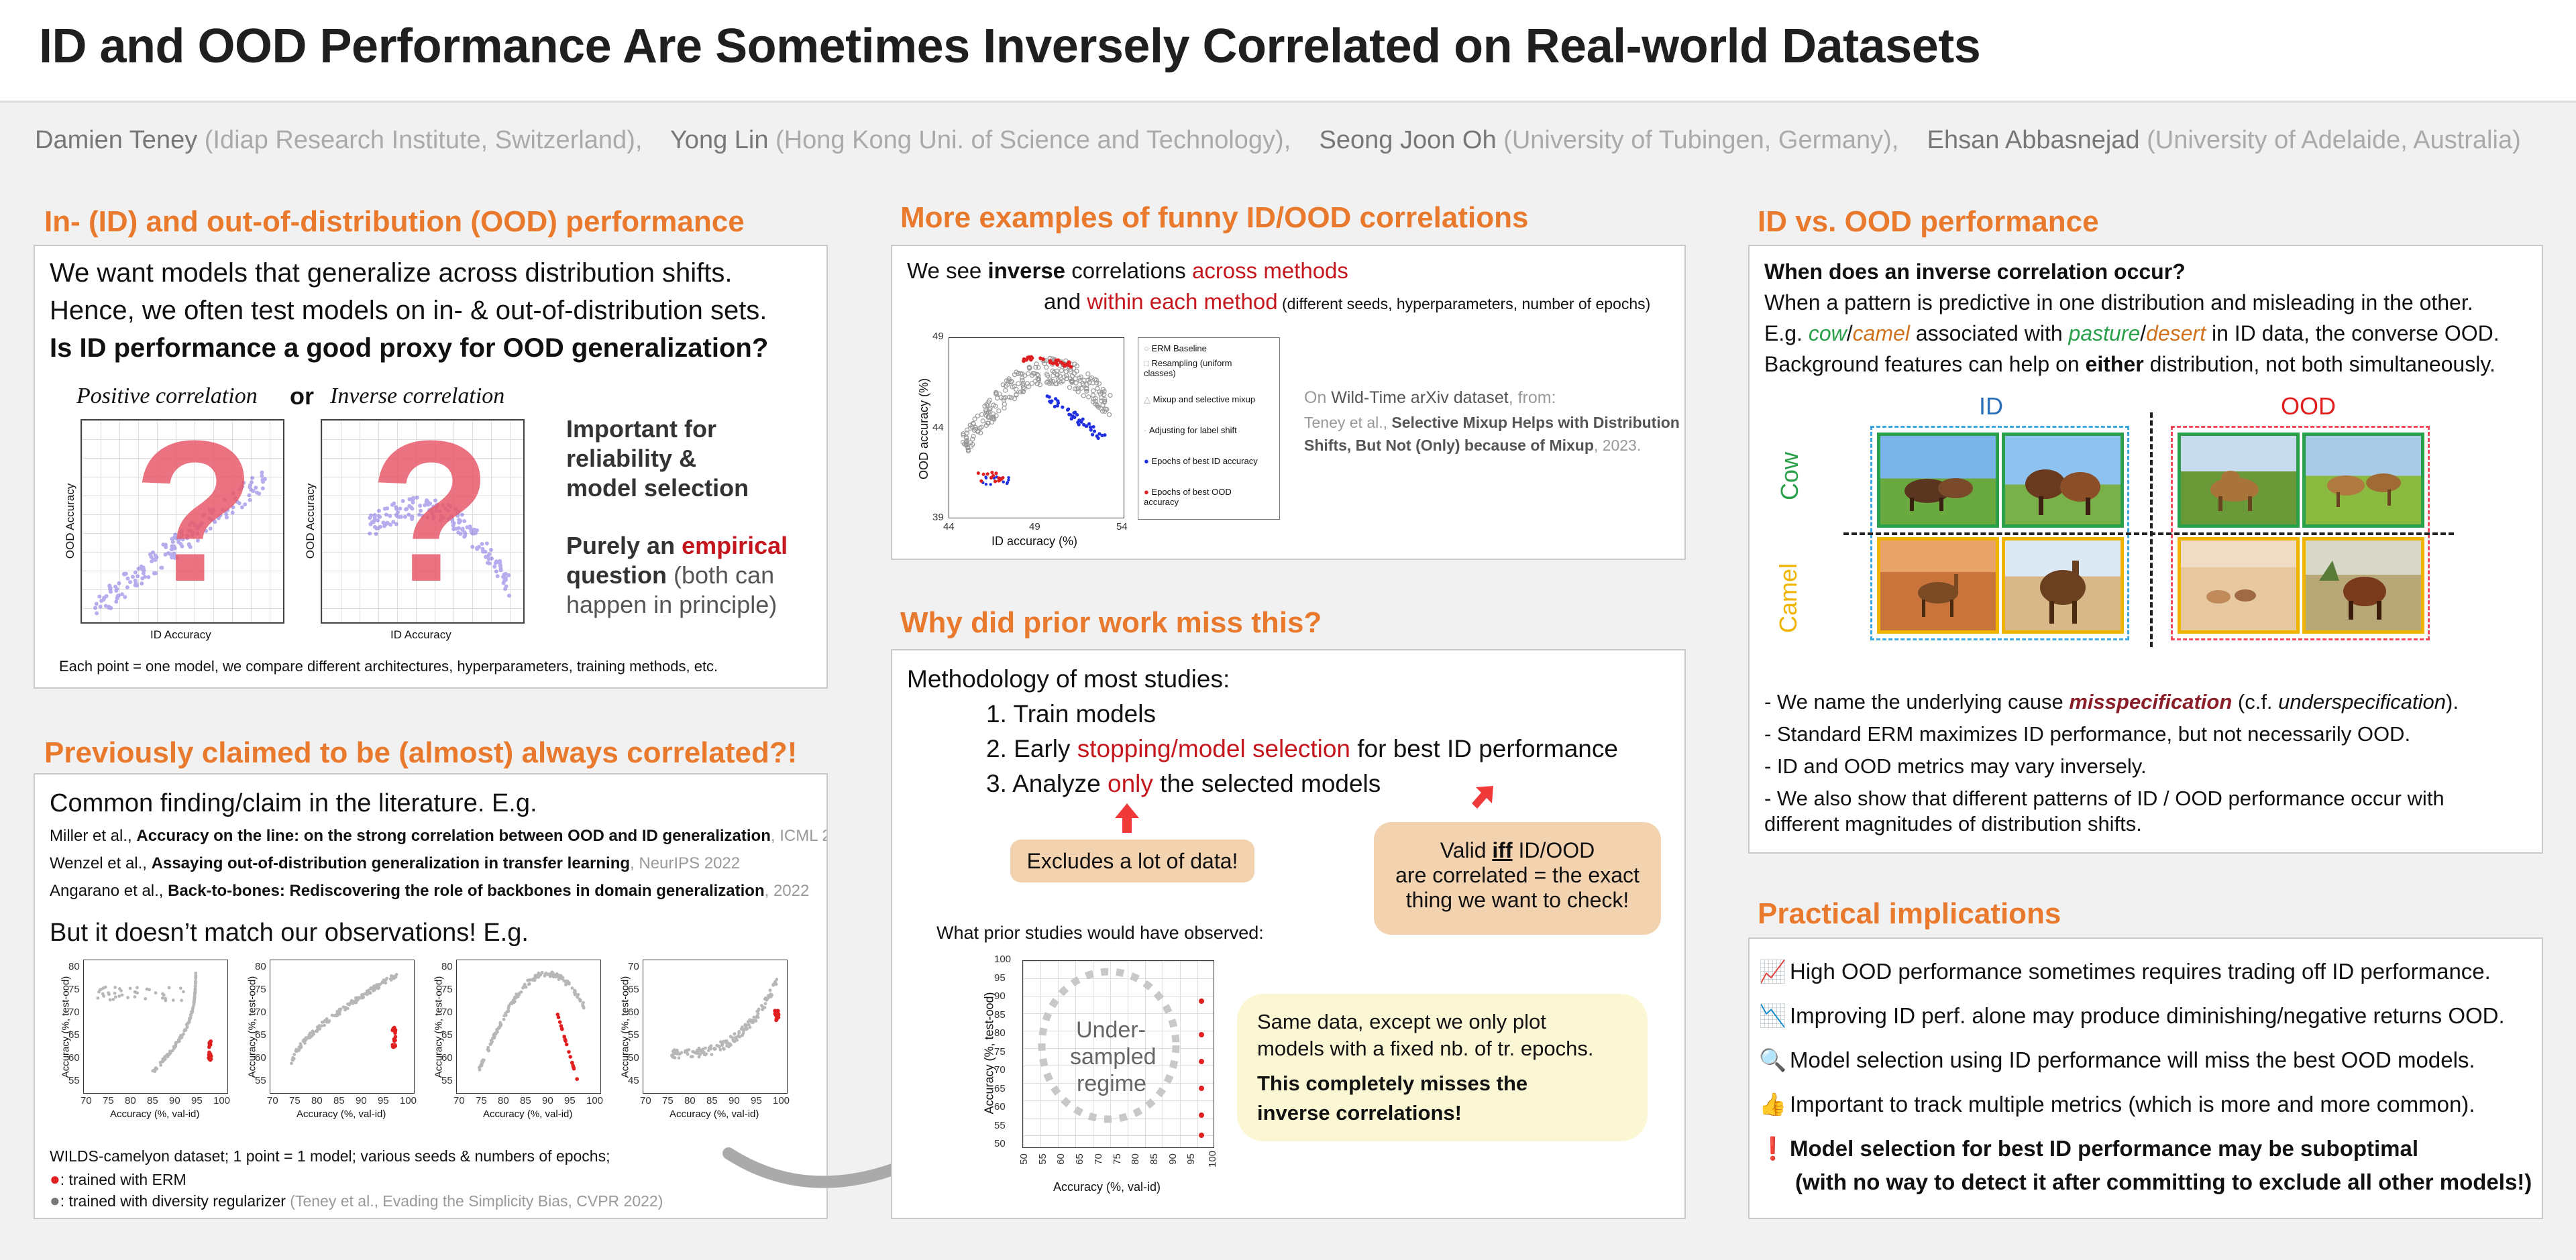  I want to click on b1e: )., so click(2452, 701).